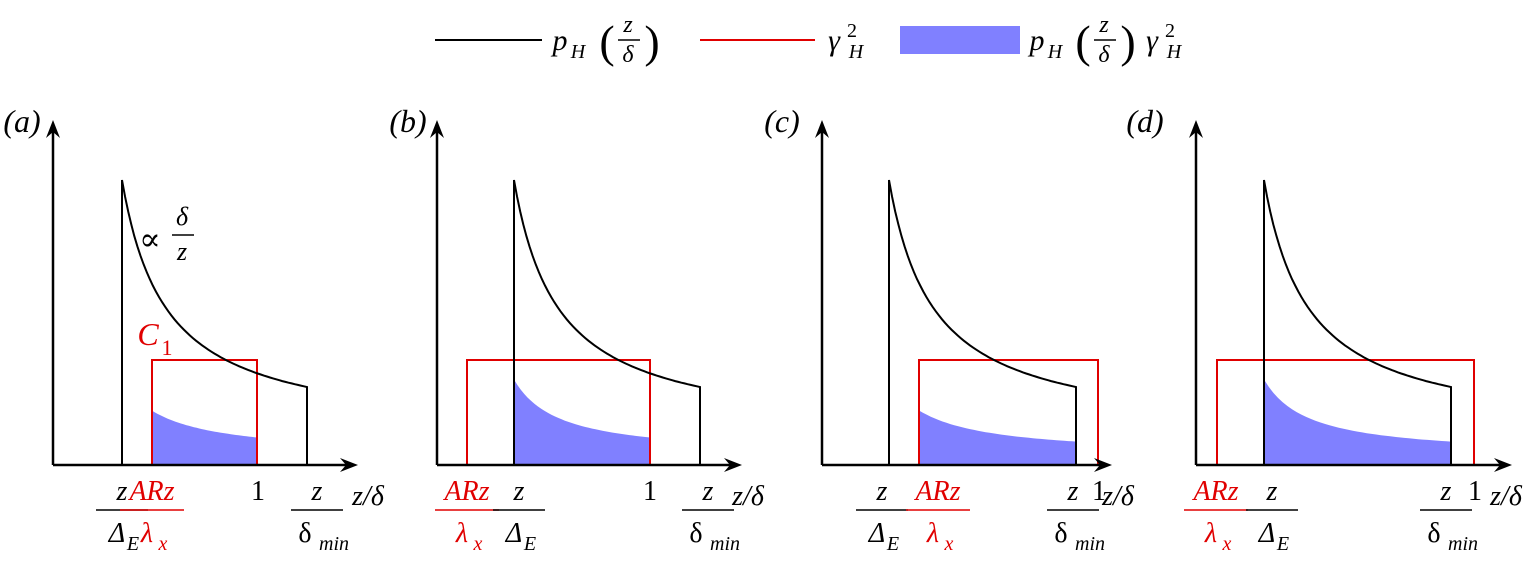 The width and height of the screenshot is (1527, 561). What do you see at coordinates (349, 465) in the screenshot?
I see `x-axis-arrow-a` at bounding box center [349, 465].